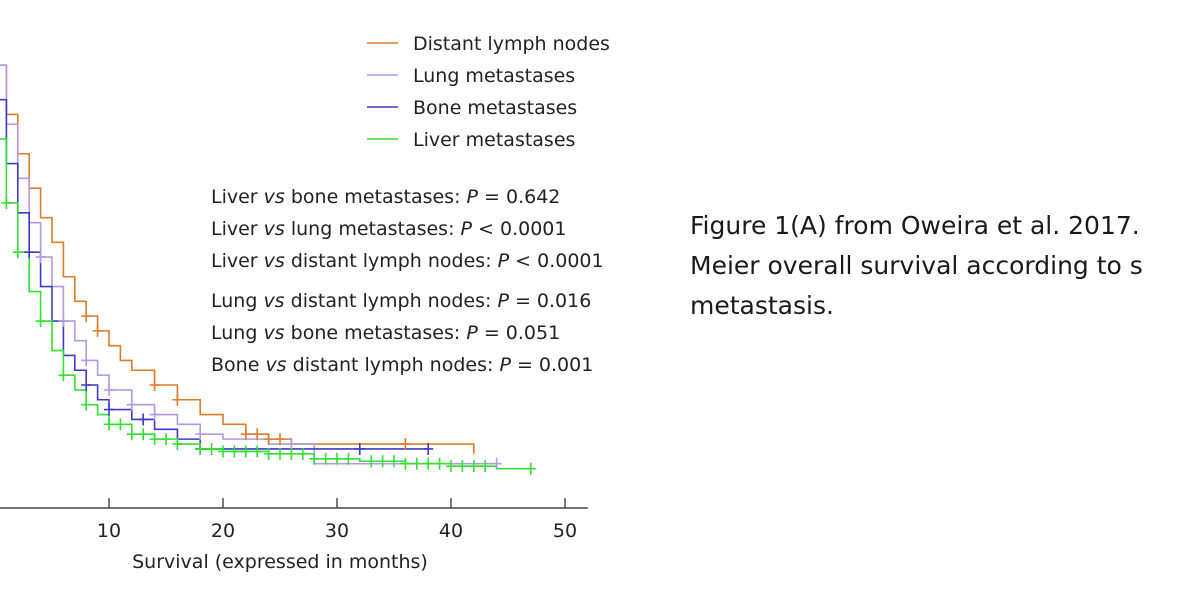 Image resolution: width=1200 pixels, height=600 pixels. What do you see at coordinates (388, 229) in the screenshot?
I see `p-value-annotation: Liver vs lung metastases: P < 0.0001` at bounding box center [388, 229].